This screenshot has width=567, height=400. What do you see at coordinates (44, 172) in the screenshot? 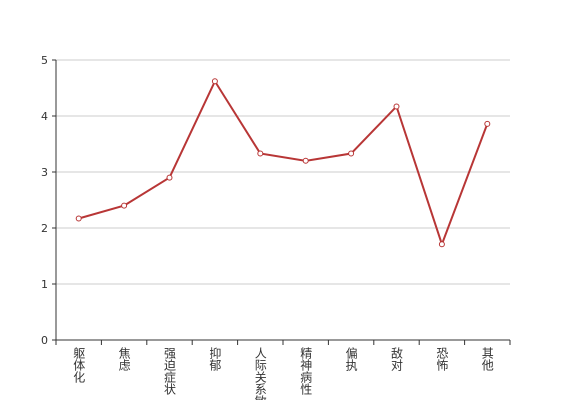
I see `y-tick-label: 3` at bounding box center [44, 172].